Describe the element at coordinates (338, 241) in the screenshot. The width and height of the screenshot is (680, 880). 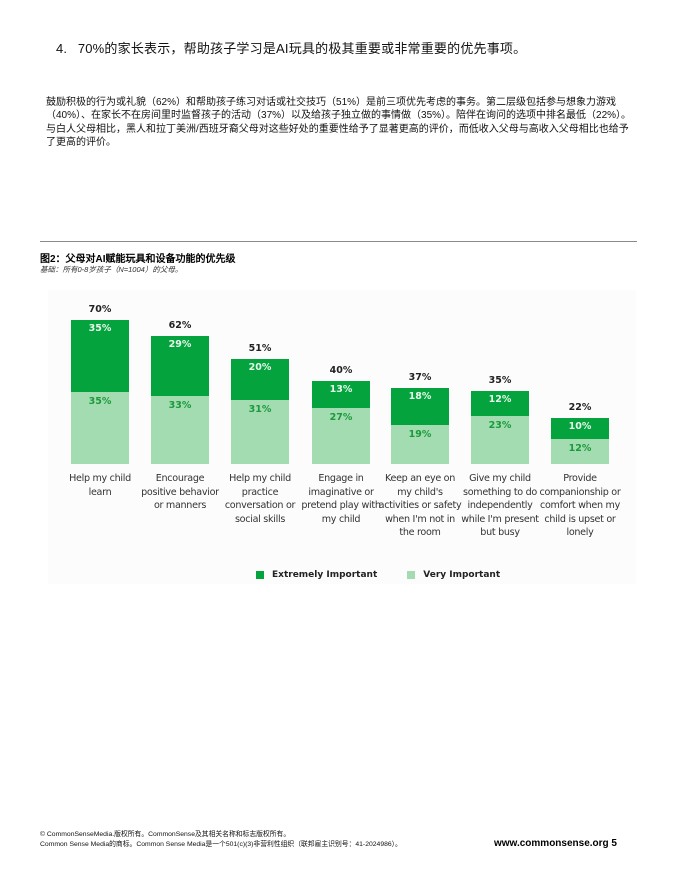
I see `divider` at that location.